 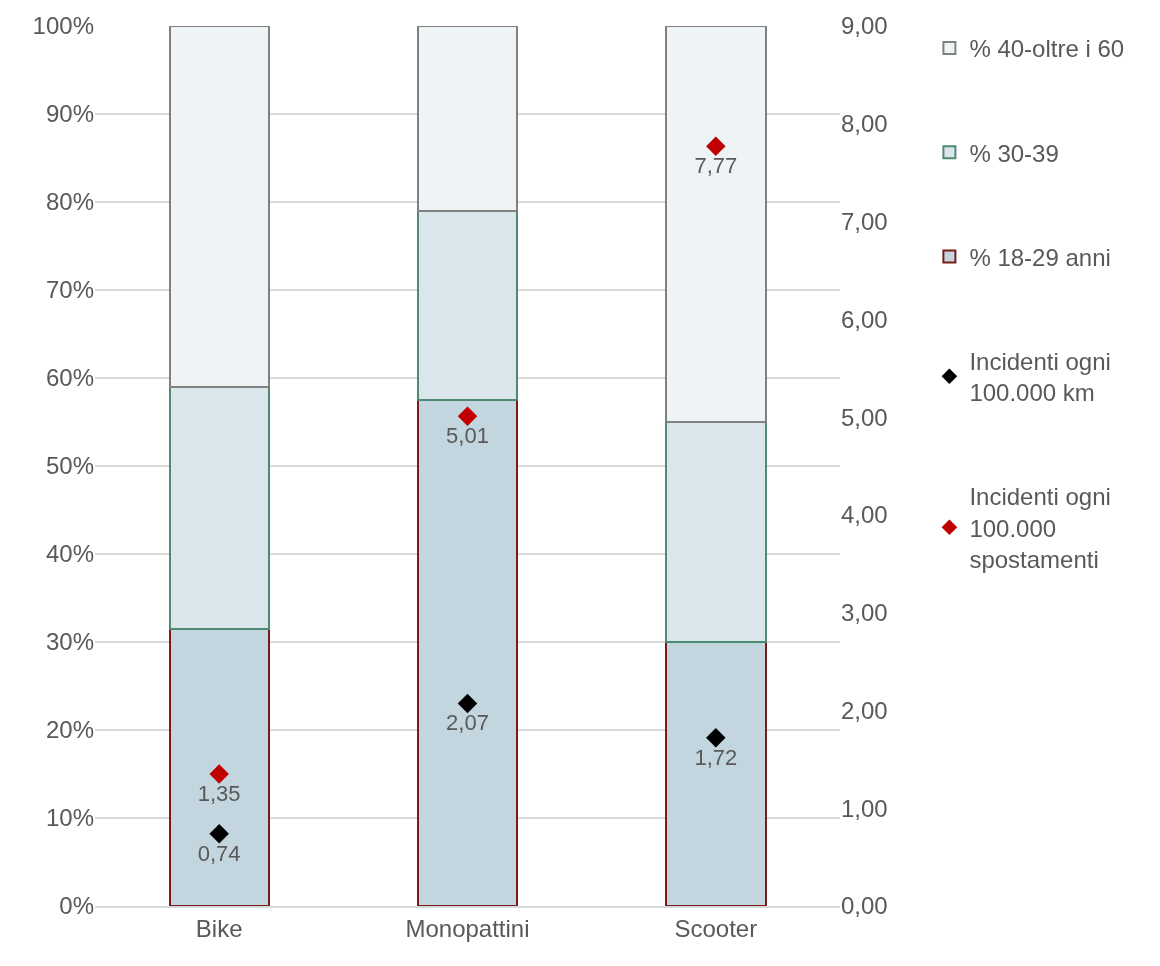 What do you see at coordinates (1014, 153) in the screenshot?
I see `legend-label: % 30-39` at bounding box center [1014, 153].